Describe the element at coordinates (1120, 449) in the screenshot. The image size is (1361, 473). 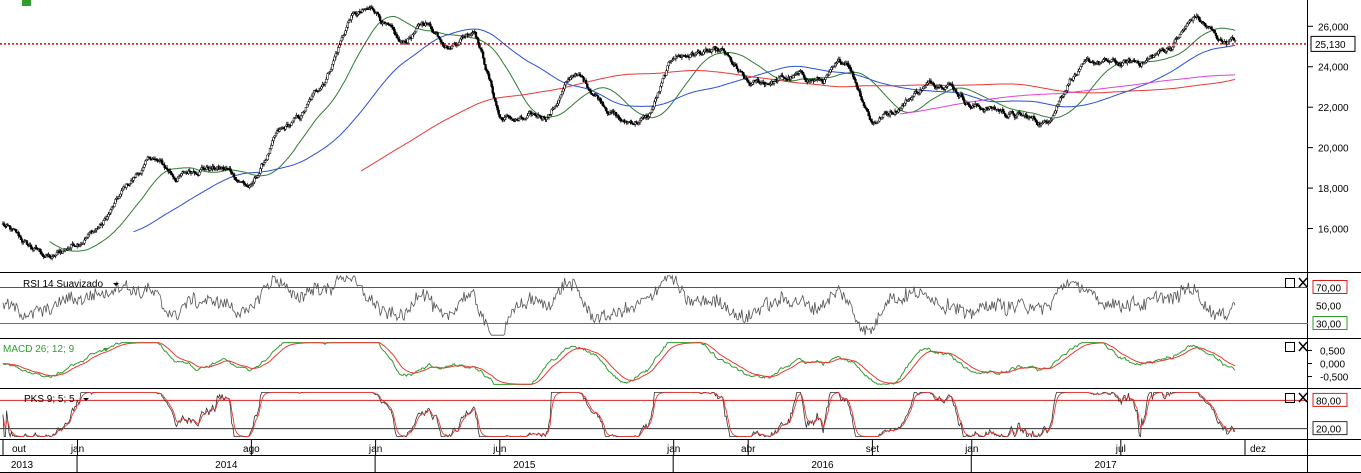
I see `month-label: jul` at that location.